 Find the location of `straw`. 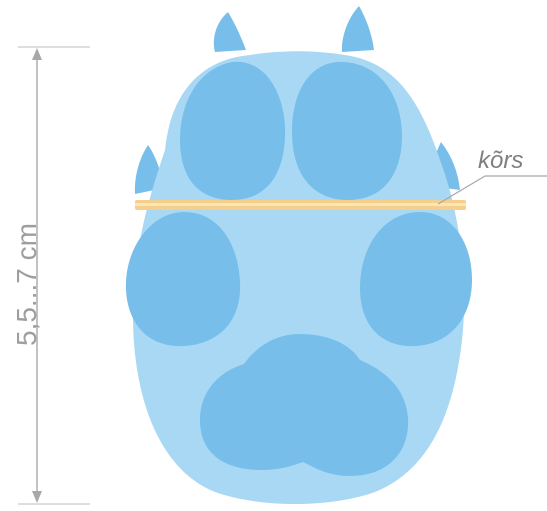

straw is located at coordinates (300, 205).